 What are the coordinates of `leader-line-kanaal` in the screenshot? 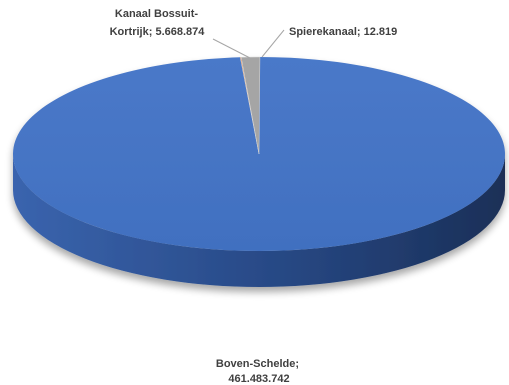 It's located at (231, 48).